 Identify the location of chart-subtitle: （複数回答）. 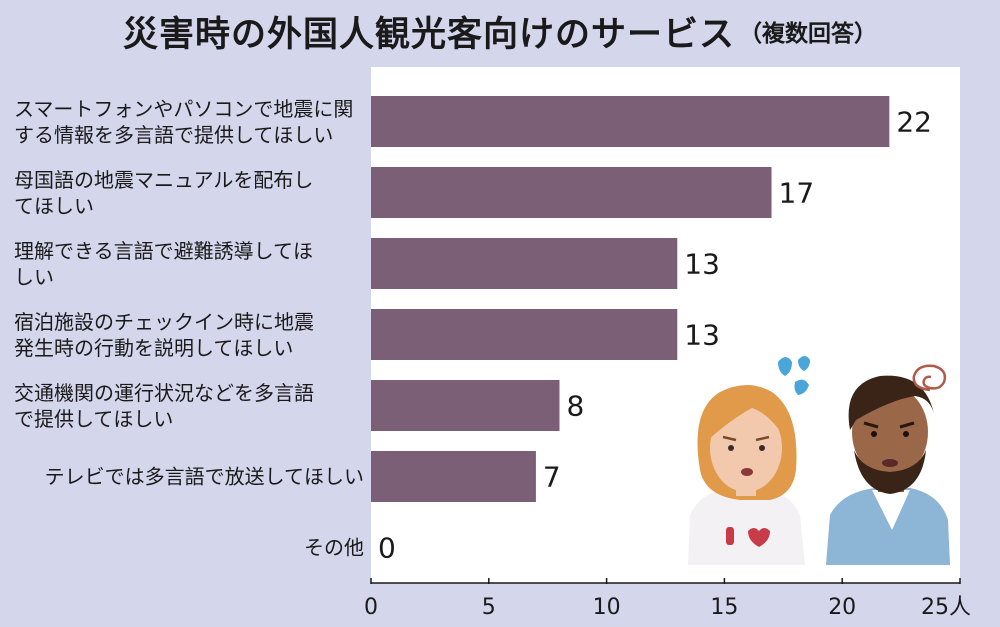
(808, 34).